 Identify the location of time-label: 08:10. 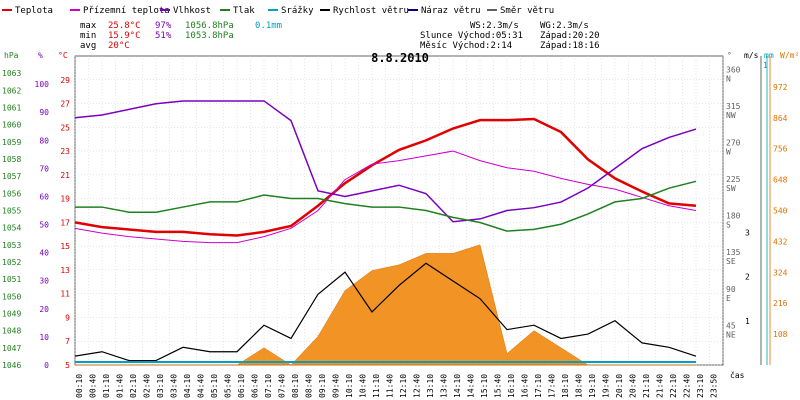
(295, 386).